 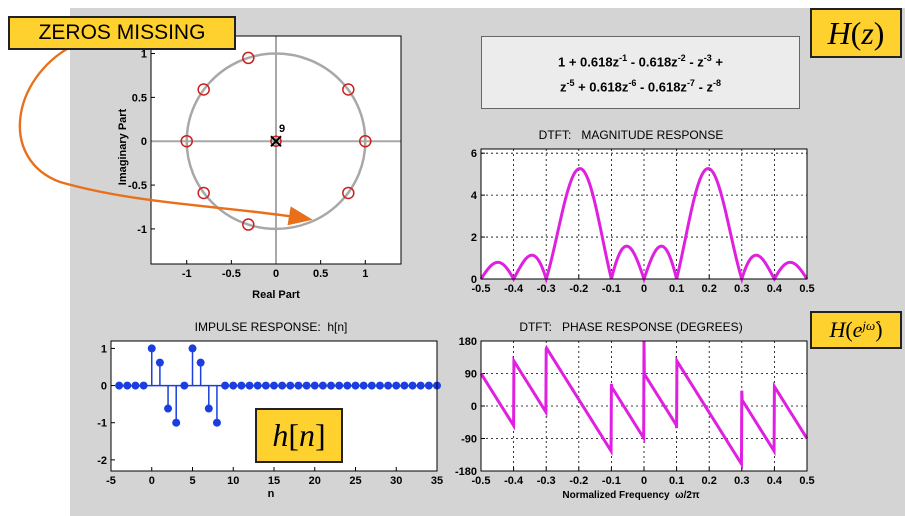 I want to click on formula-term: + 0.618z, so click(x=601, y=86).